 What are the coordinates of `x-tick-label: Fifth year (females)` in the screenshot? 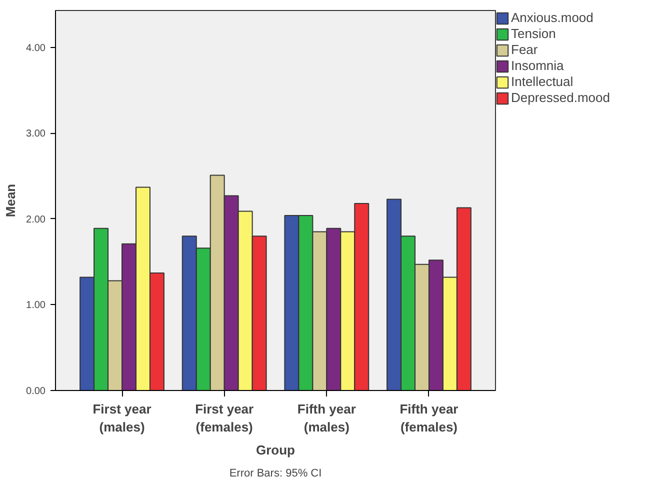 It's located at (429, 418).